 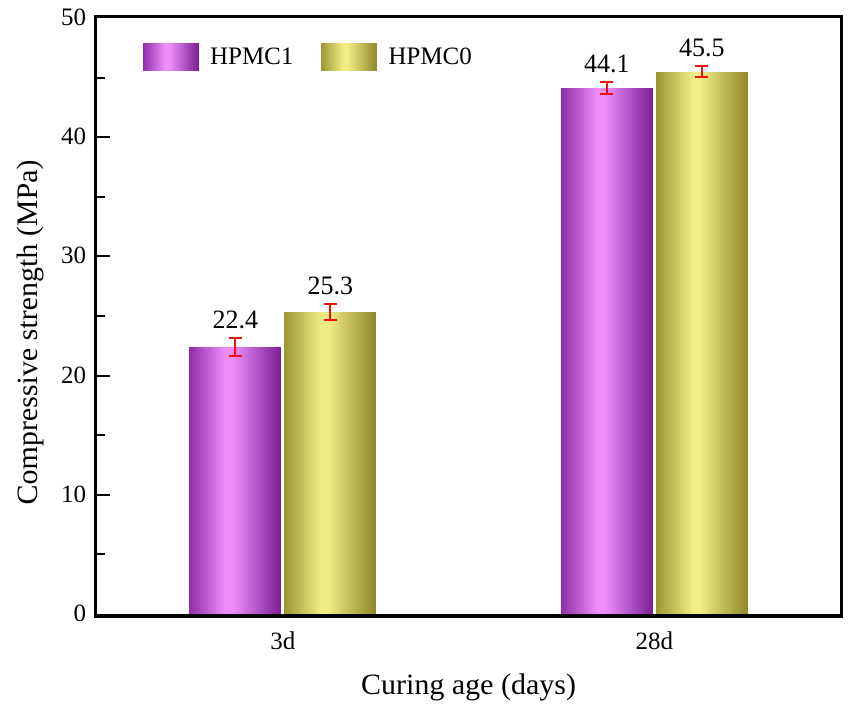 What do you see at coordinates (73, 17) in the screenshot?
I see `y-tick-label: 50` at bounding box center [73, 17].